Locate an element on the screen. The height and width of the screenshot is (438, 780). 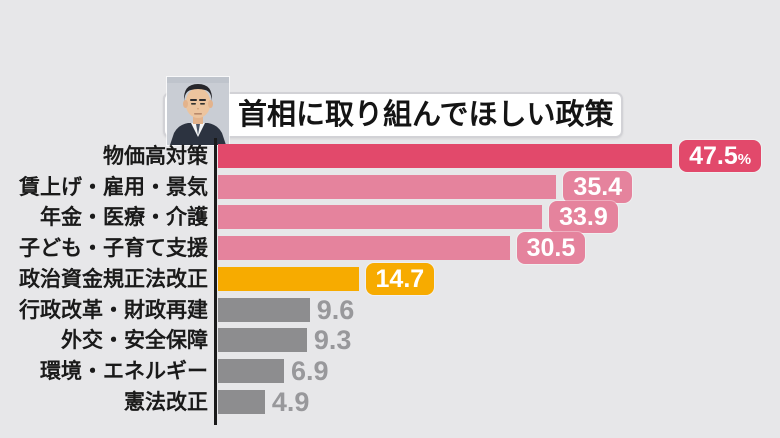
category-label: 政治資金規正法改正 is located at coordinates (113, 279).